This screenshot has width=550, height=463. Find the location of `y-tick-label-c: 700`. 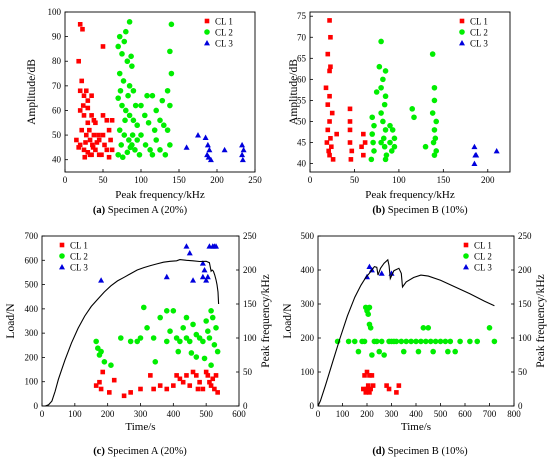

y-tick-label-c: 700 is located at coordinates (32, 236).